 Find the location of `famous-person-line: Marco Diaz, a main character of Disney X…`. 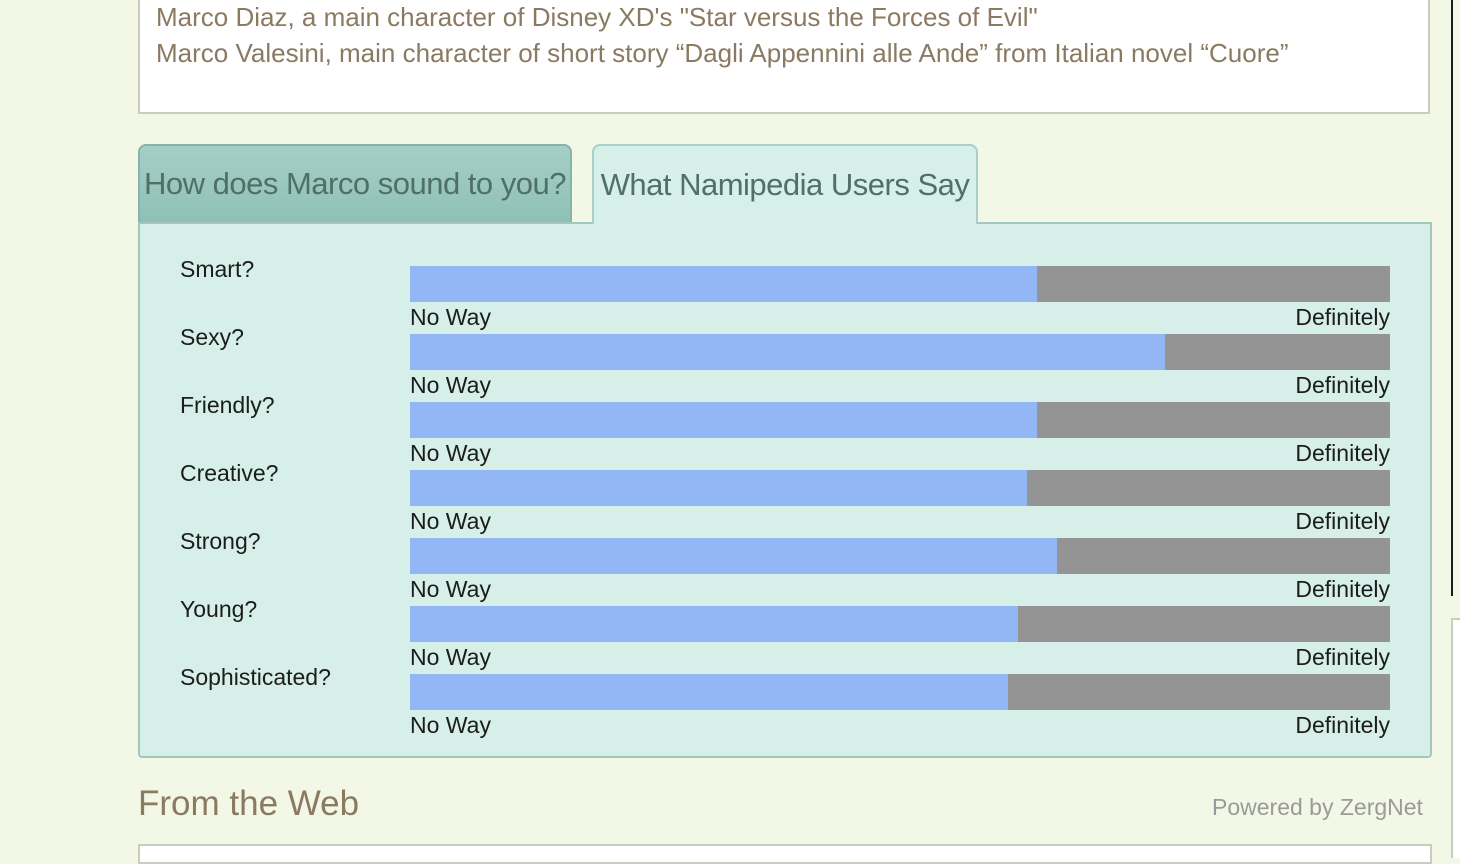

famous-person-line: Marco Diaz, a main character of Disney X… is located at coordinates (597, 17).